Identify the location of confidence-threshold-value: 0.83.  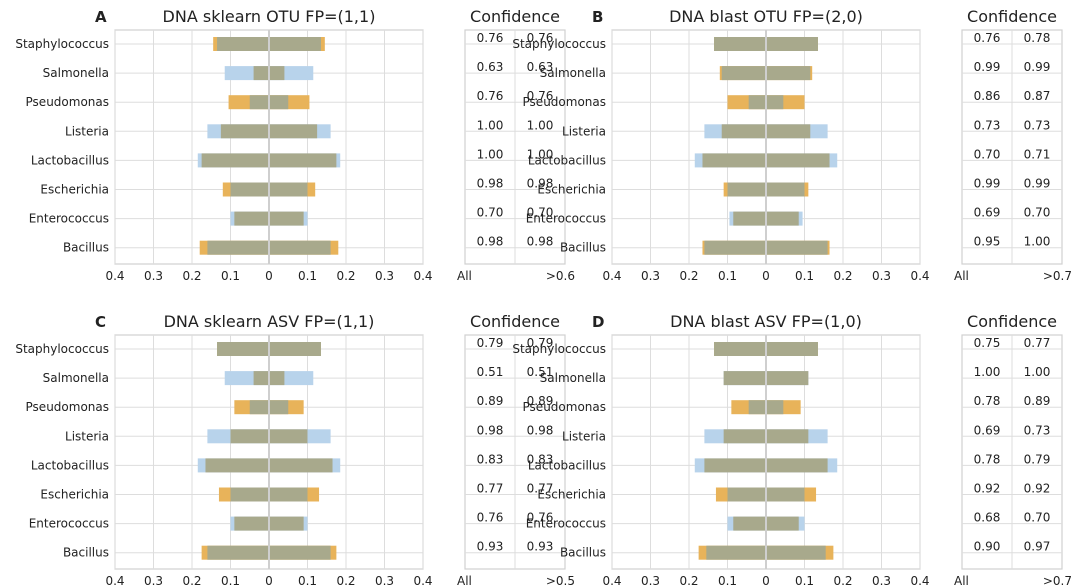
(540, 459).